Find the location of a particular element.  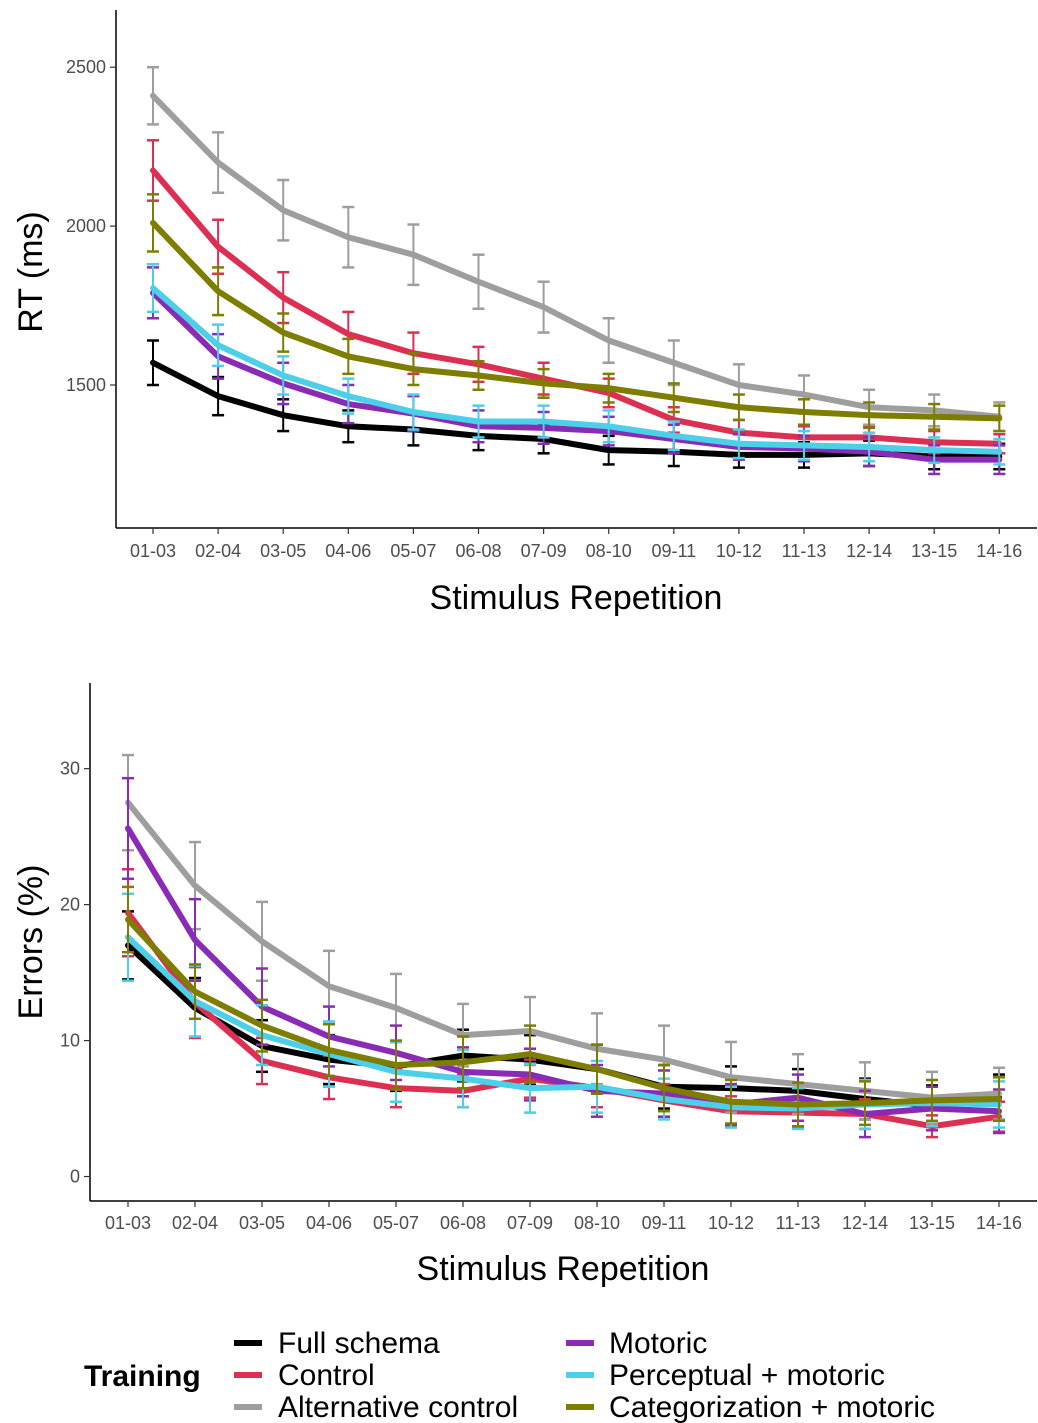

legend-item: Full schema is located at coordinates (337, 1343).